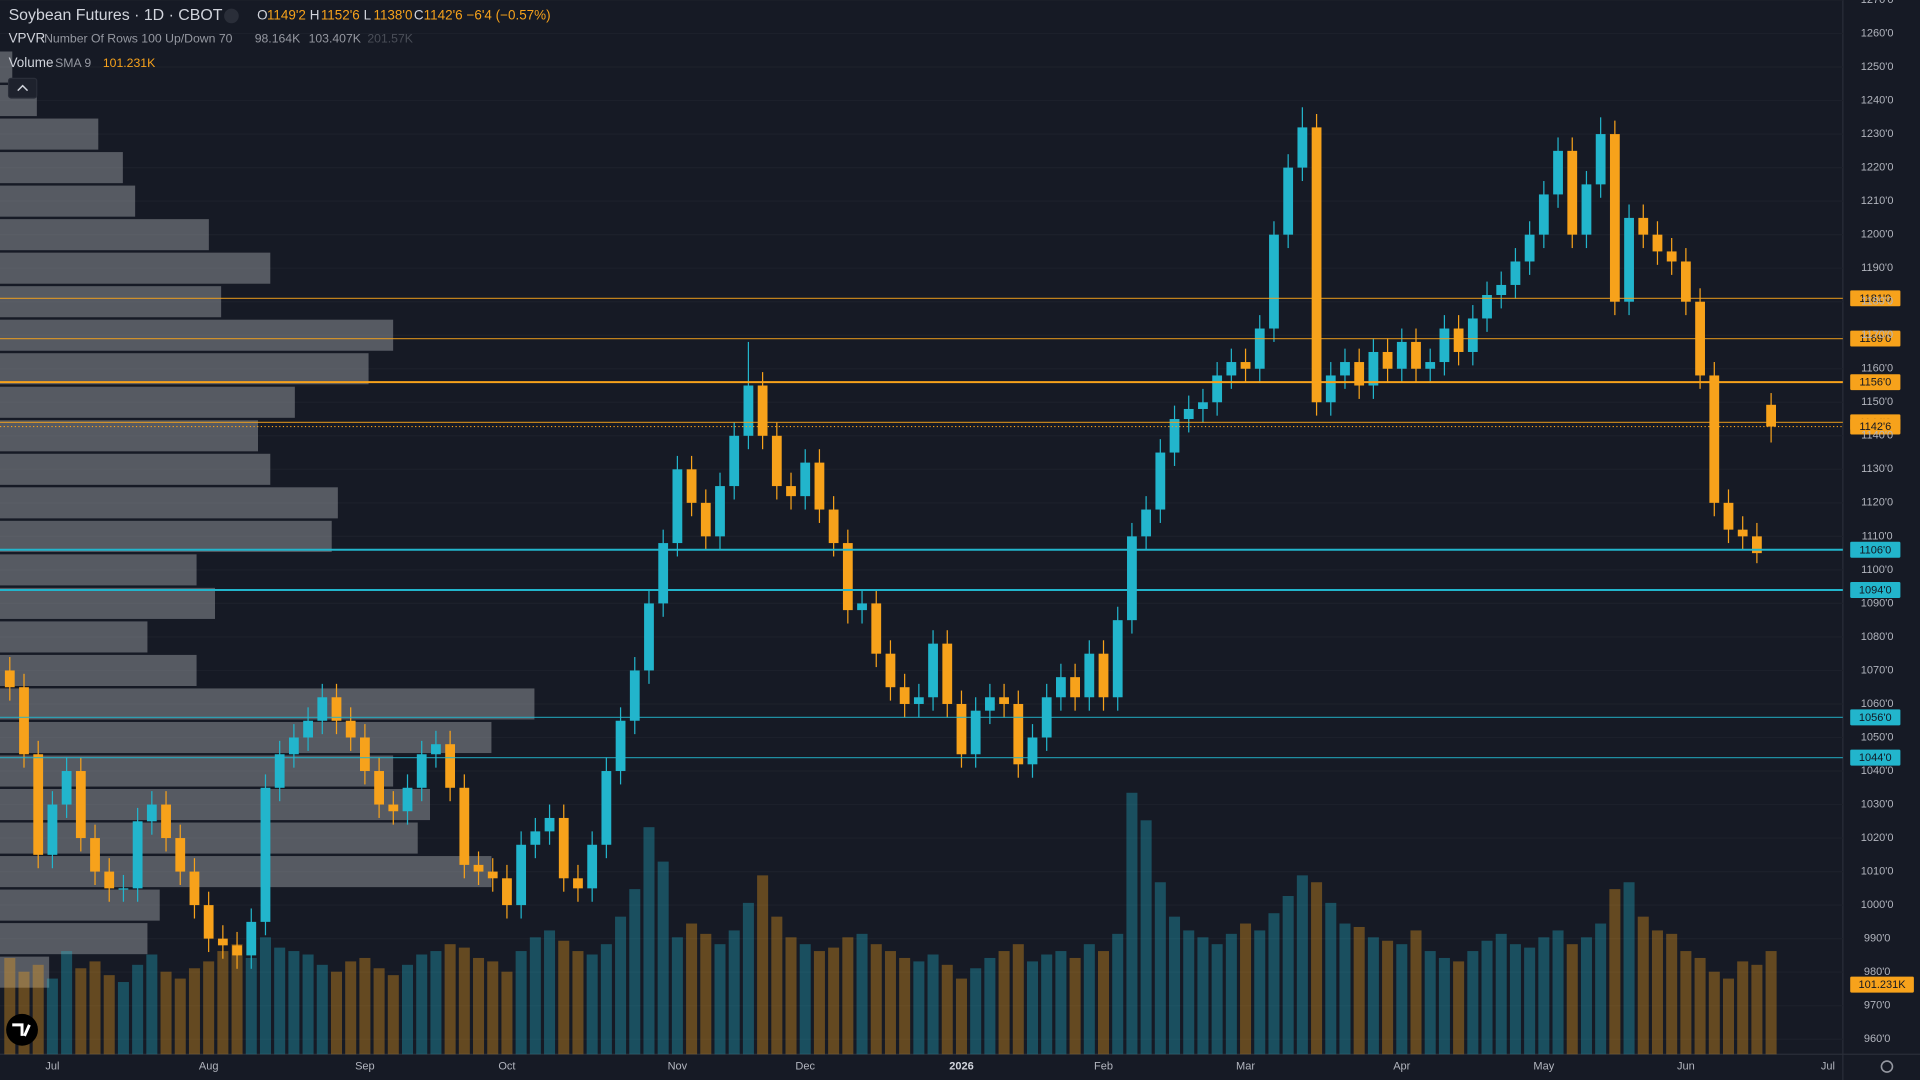 The height and width of the screenshot is (1080, 1920). I want to click on volume-label-box, so click(1882, 984).